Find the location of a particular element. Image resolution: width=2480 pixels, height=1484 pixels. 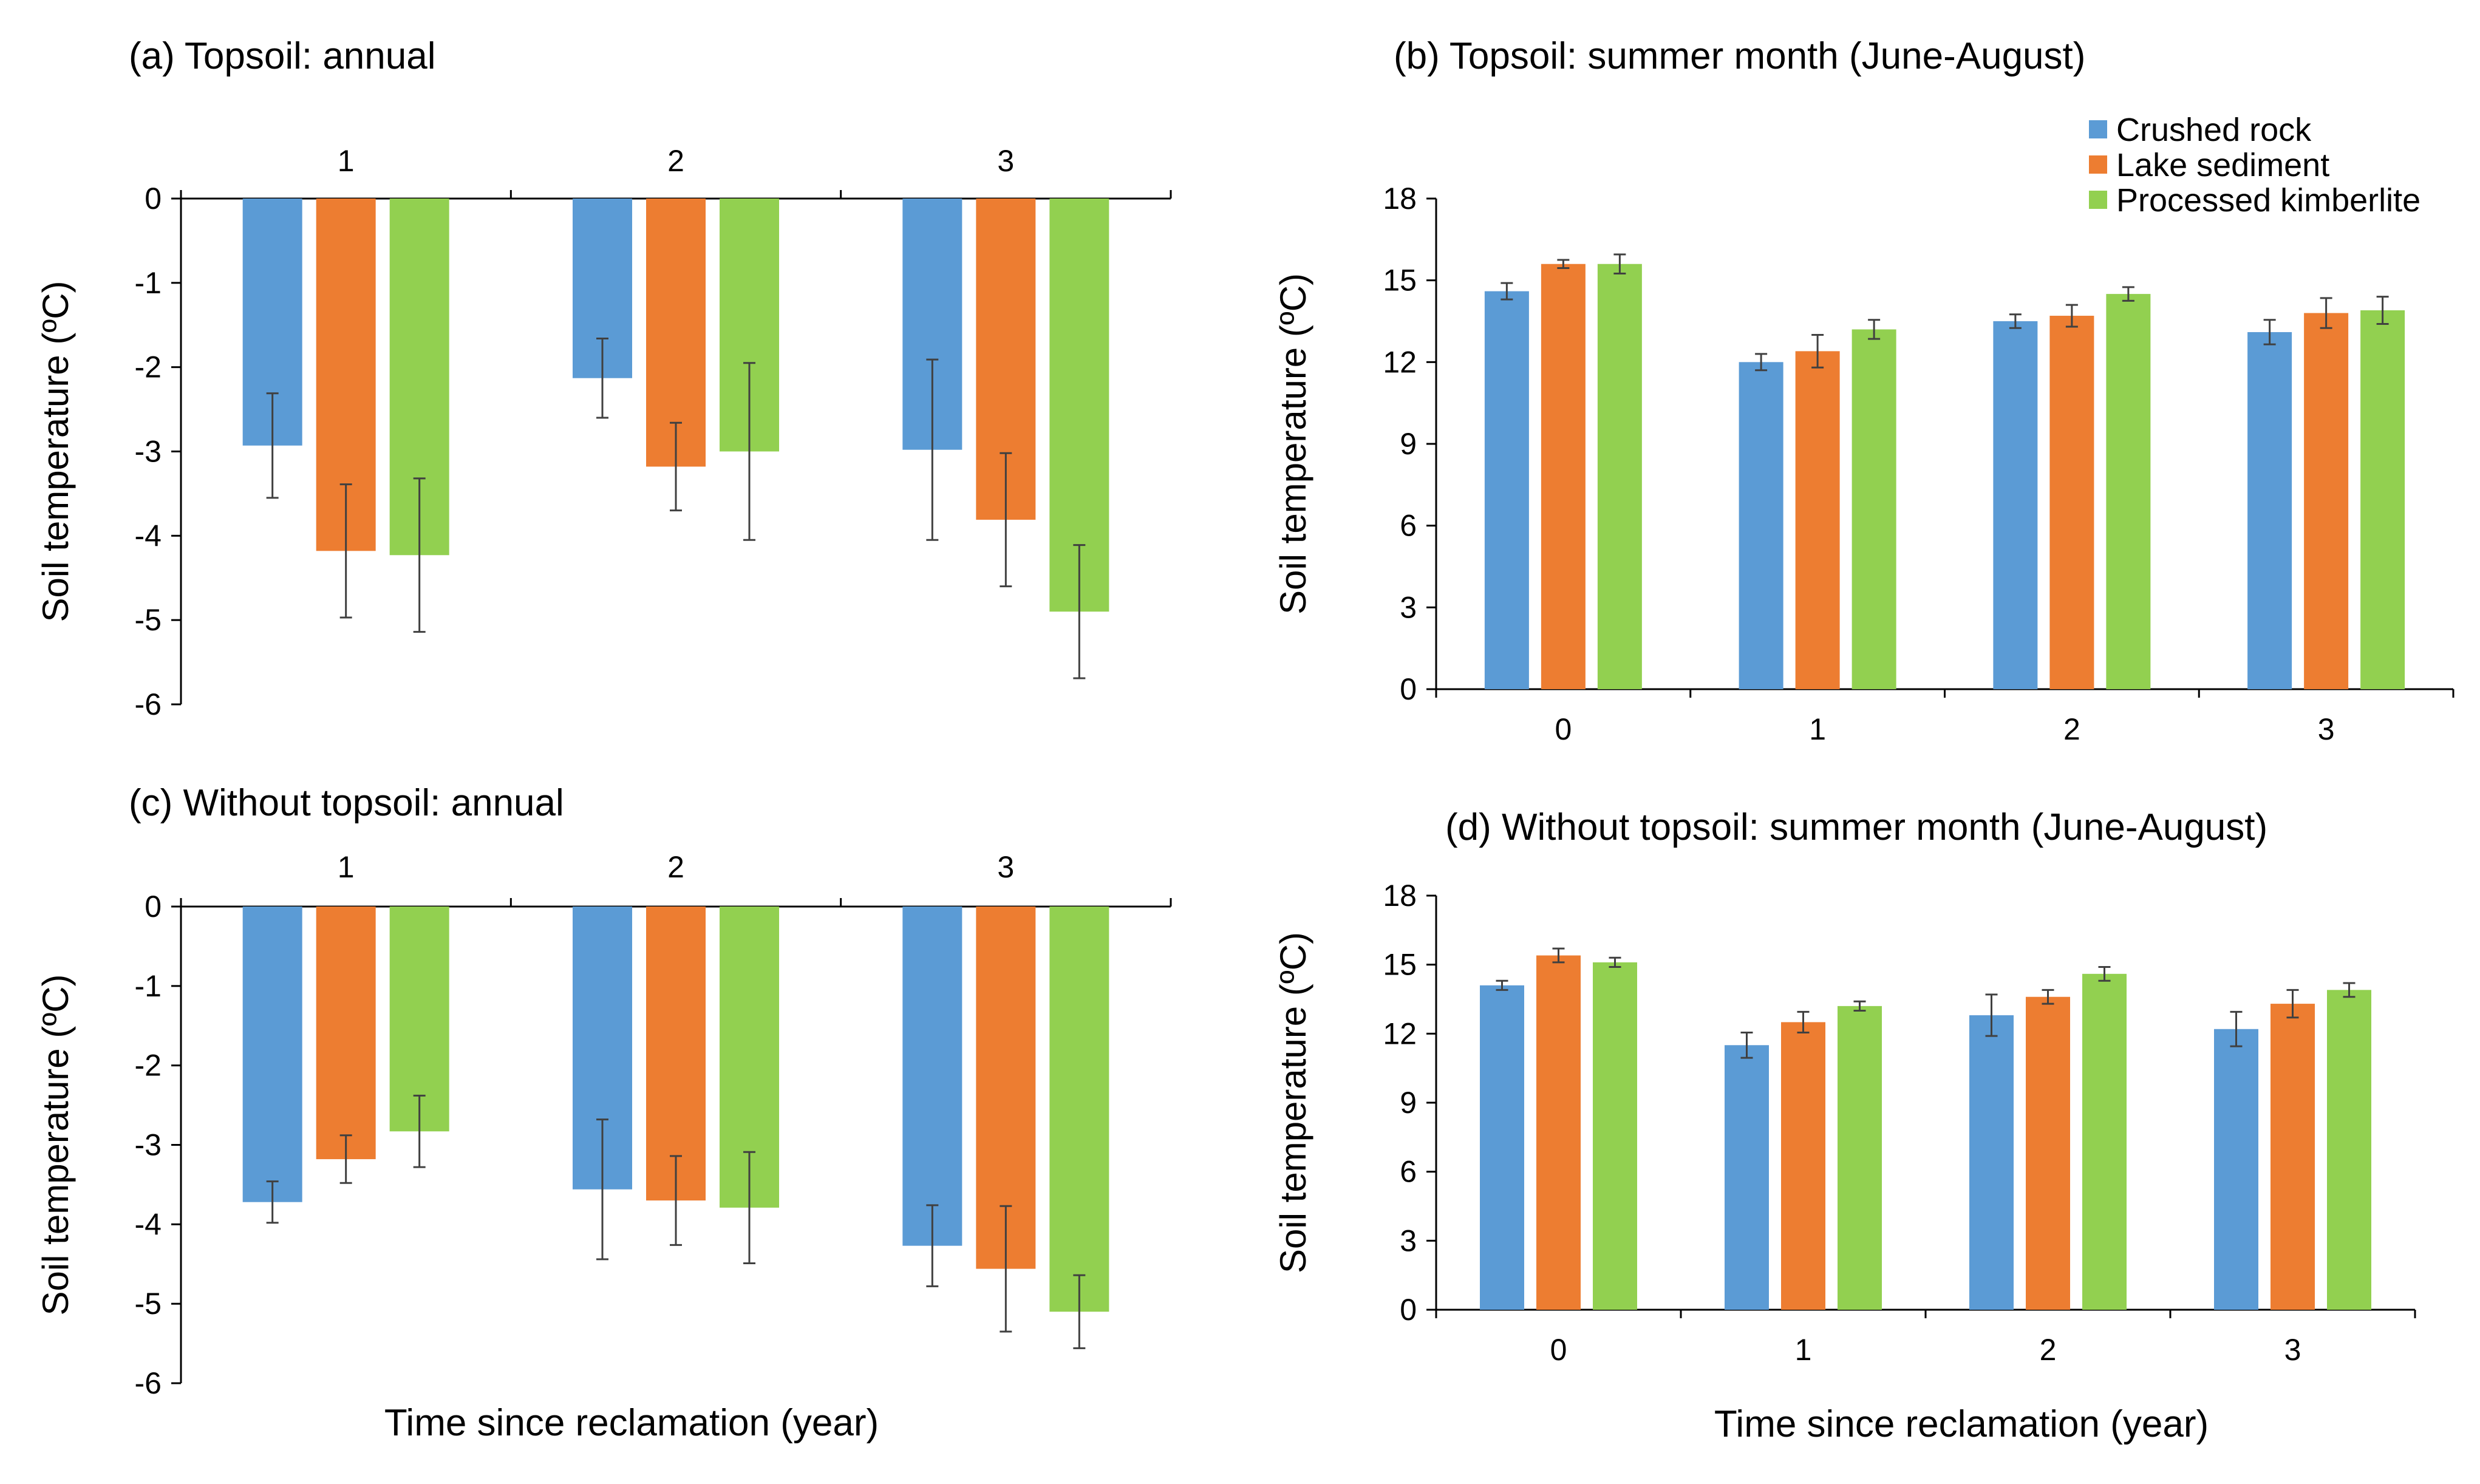

panel-title: (a) Topsoil: annual is located at coordinates (282, 56).